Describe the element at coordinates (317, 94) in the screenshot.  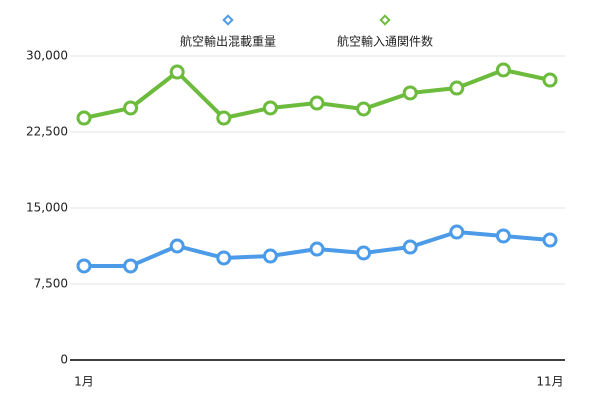
I see `series-line` at that location.